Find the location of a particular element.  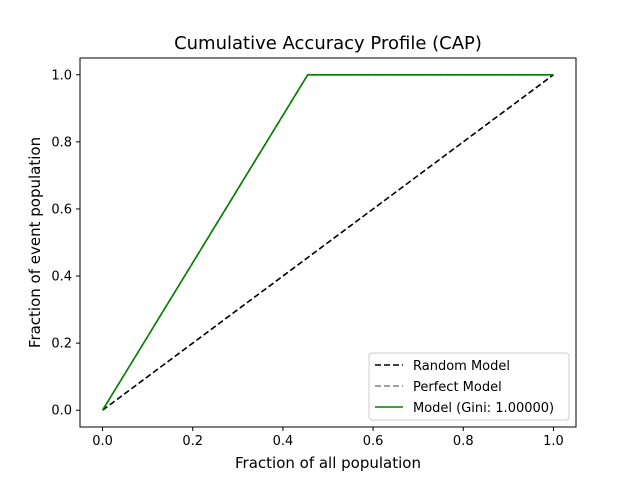

x-tick-label: 1.0 is located at coordinates (553, 441).